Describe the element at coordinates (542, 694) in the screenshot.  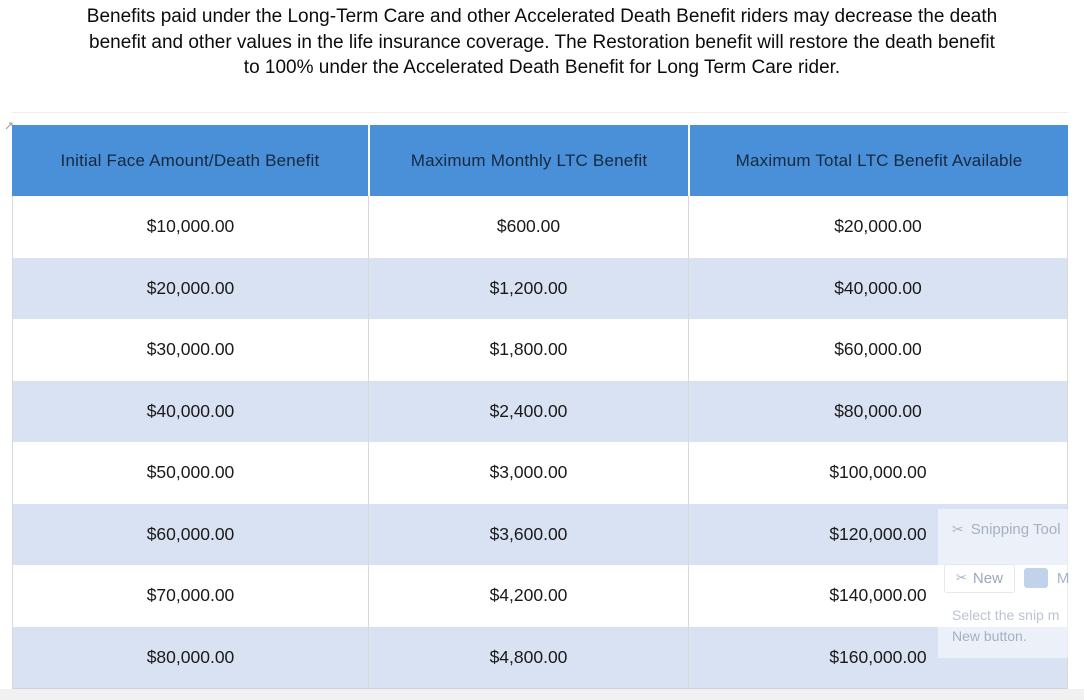
I see `bottom-strip` at that location.